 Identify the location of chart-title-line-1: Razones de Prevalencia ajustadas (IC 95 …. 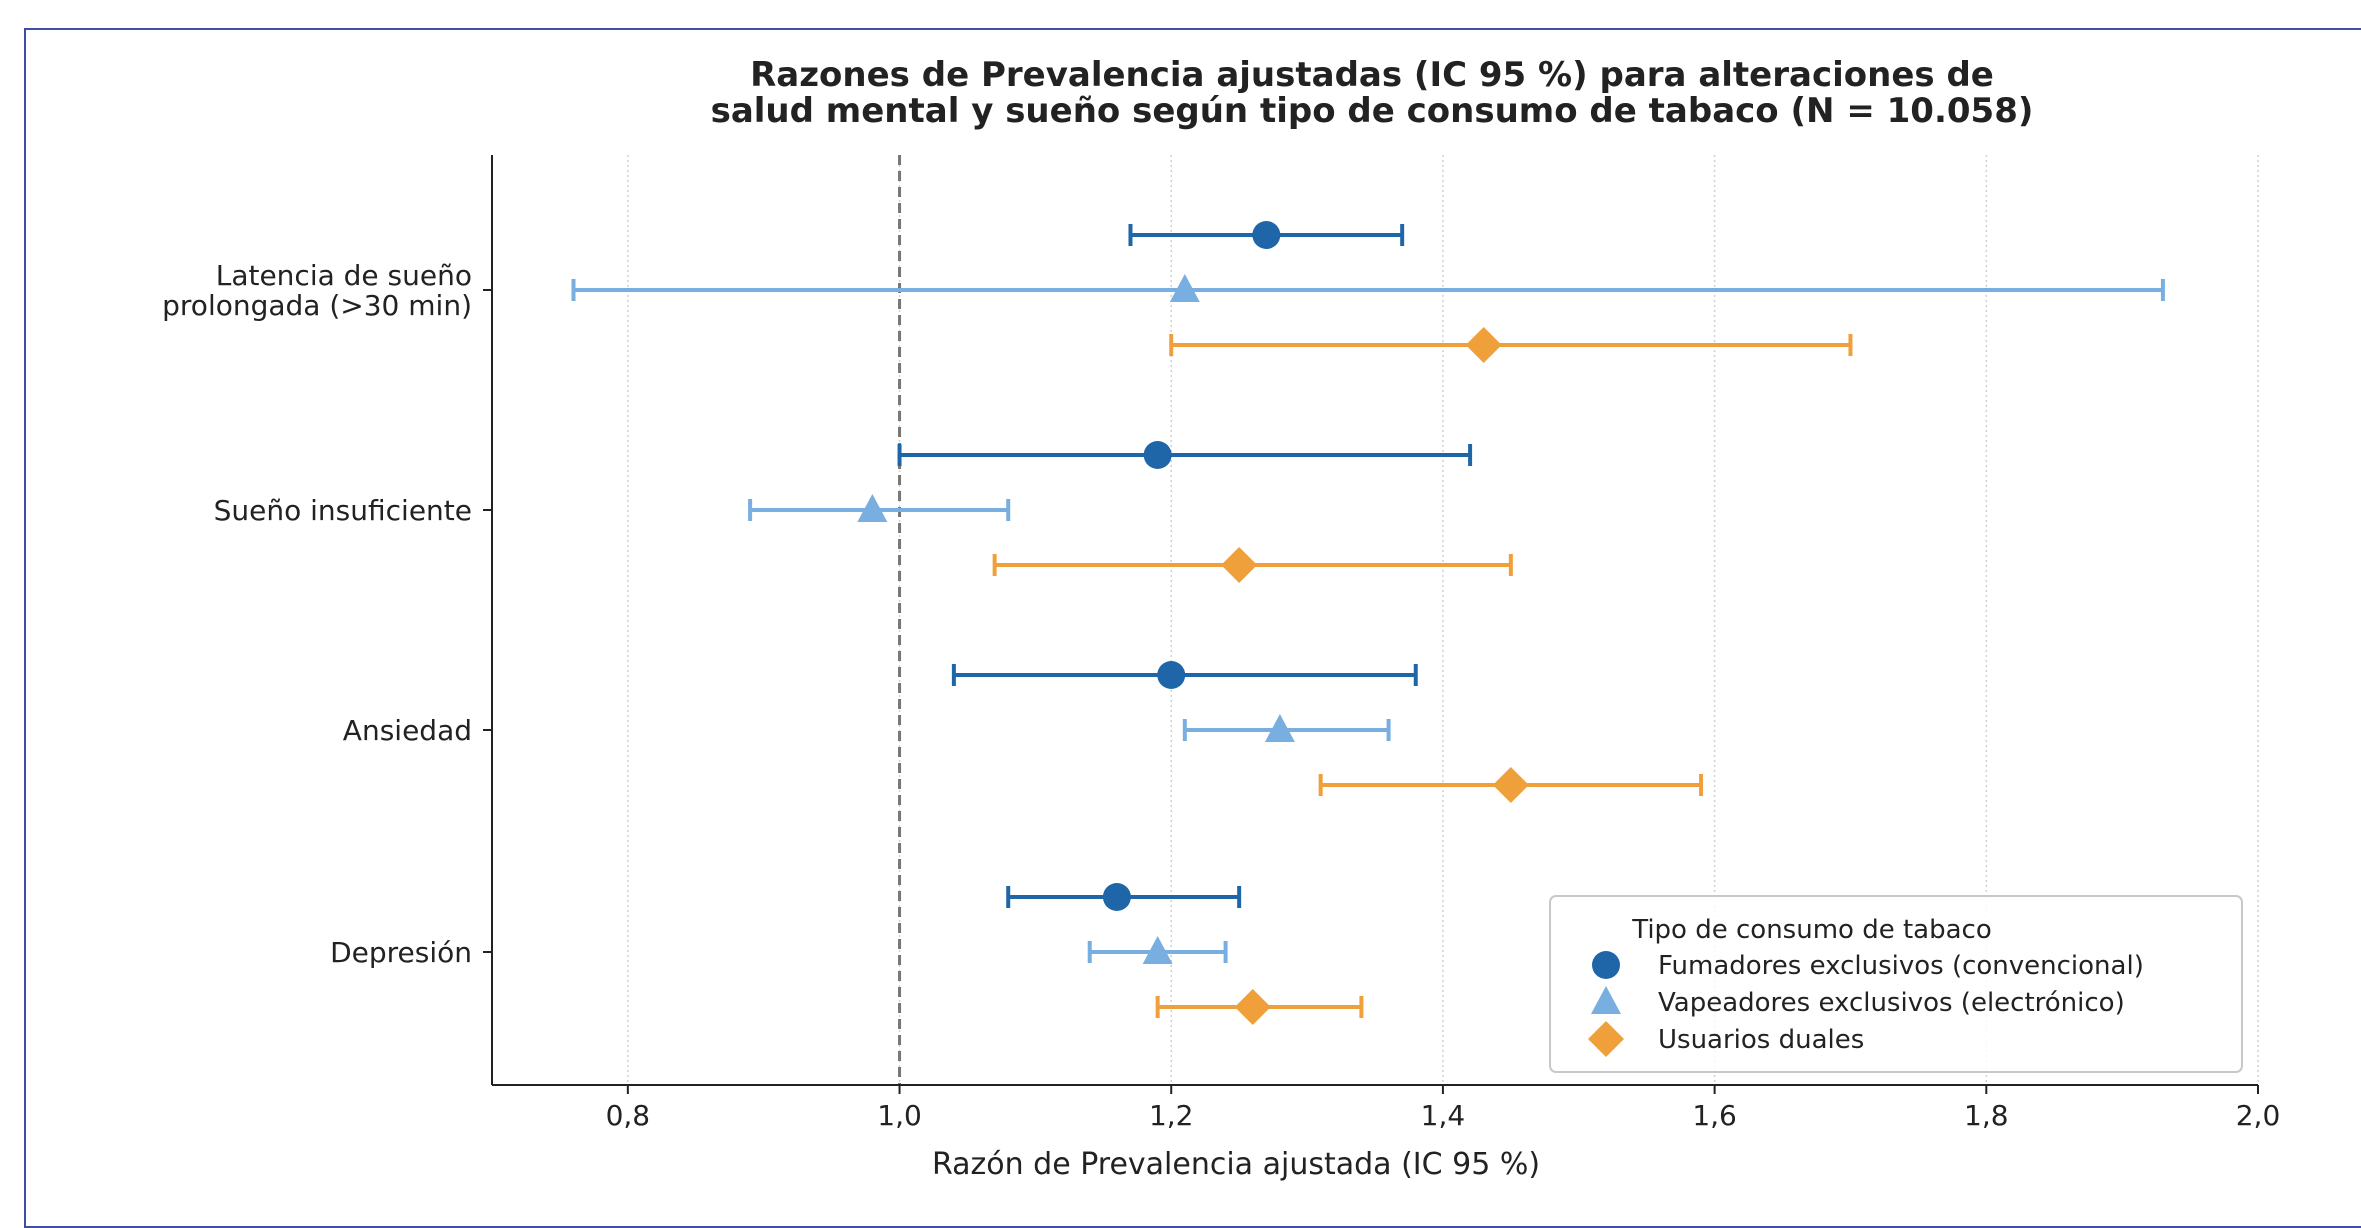
(1372, 75).